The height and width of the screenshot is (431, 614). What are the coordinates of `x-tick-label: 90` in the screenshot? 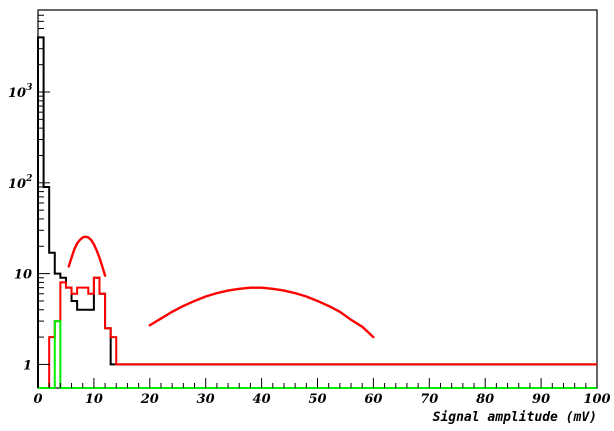 It's located at (541, 399).